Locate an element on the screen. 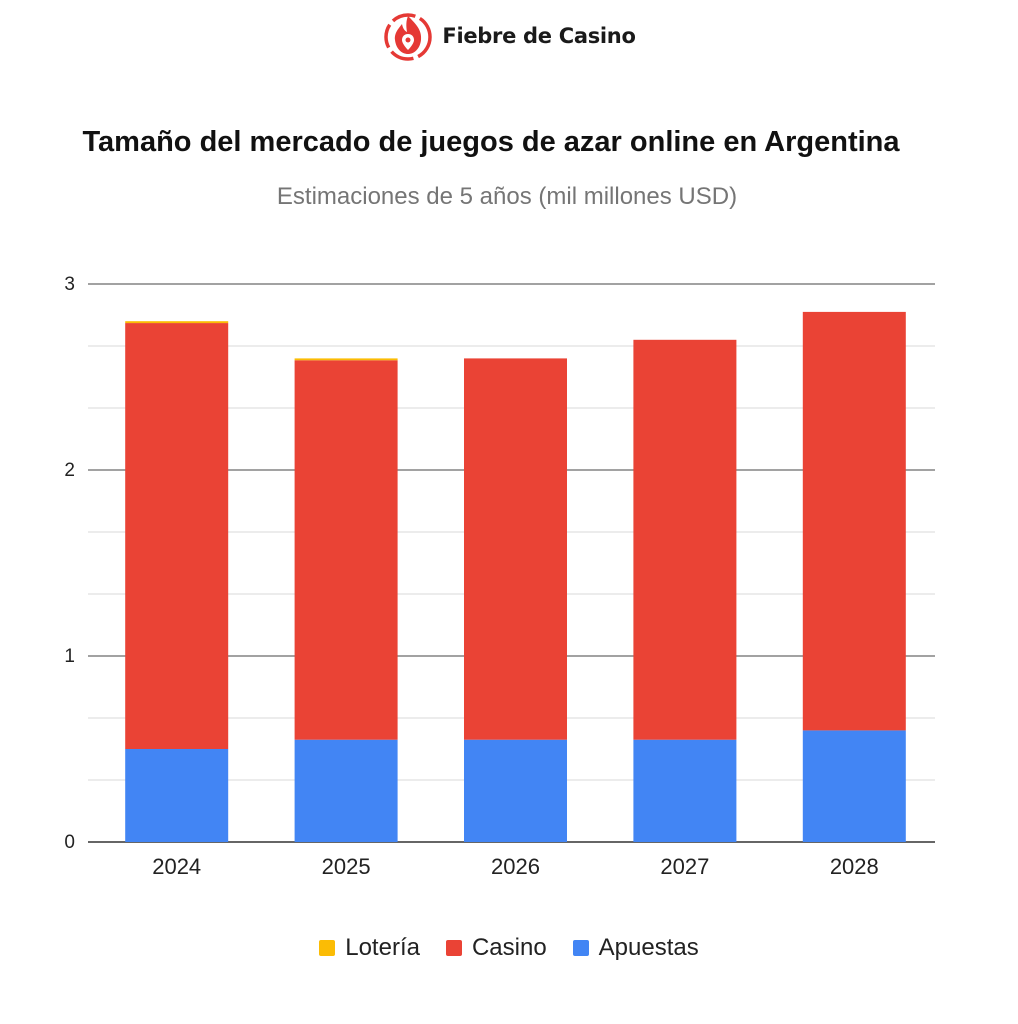 The height and width of the screenshot is (1024, 1018). x-tick-label: 2027 is located at coordinates (684, 866).